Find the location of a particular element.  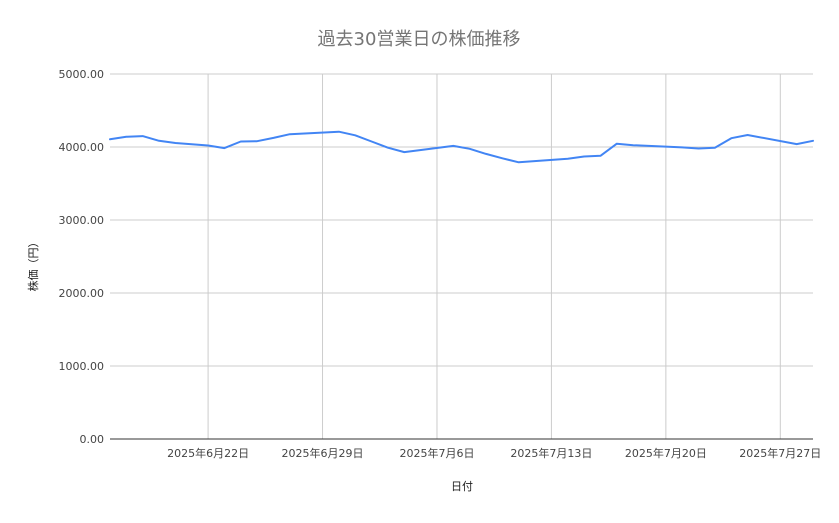

x-tick-label: 2025年6月22日 is located at coordinates (208, 453).